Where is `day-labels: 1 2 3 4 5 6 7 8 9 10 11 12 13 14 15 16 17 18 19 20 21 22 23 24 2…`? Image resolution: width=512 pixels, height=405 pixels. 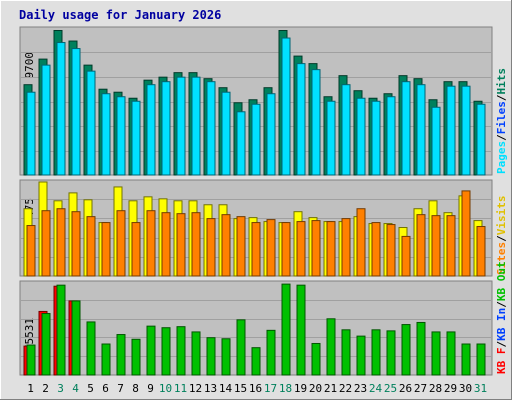 day-labels: 1 2 3 4 5 6 7 8 9 10 11 12 13 14 15 16 17 18 19 20 21 22 23 24 2… is located at coordinates (257, 388).